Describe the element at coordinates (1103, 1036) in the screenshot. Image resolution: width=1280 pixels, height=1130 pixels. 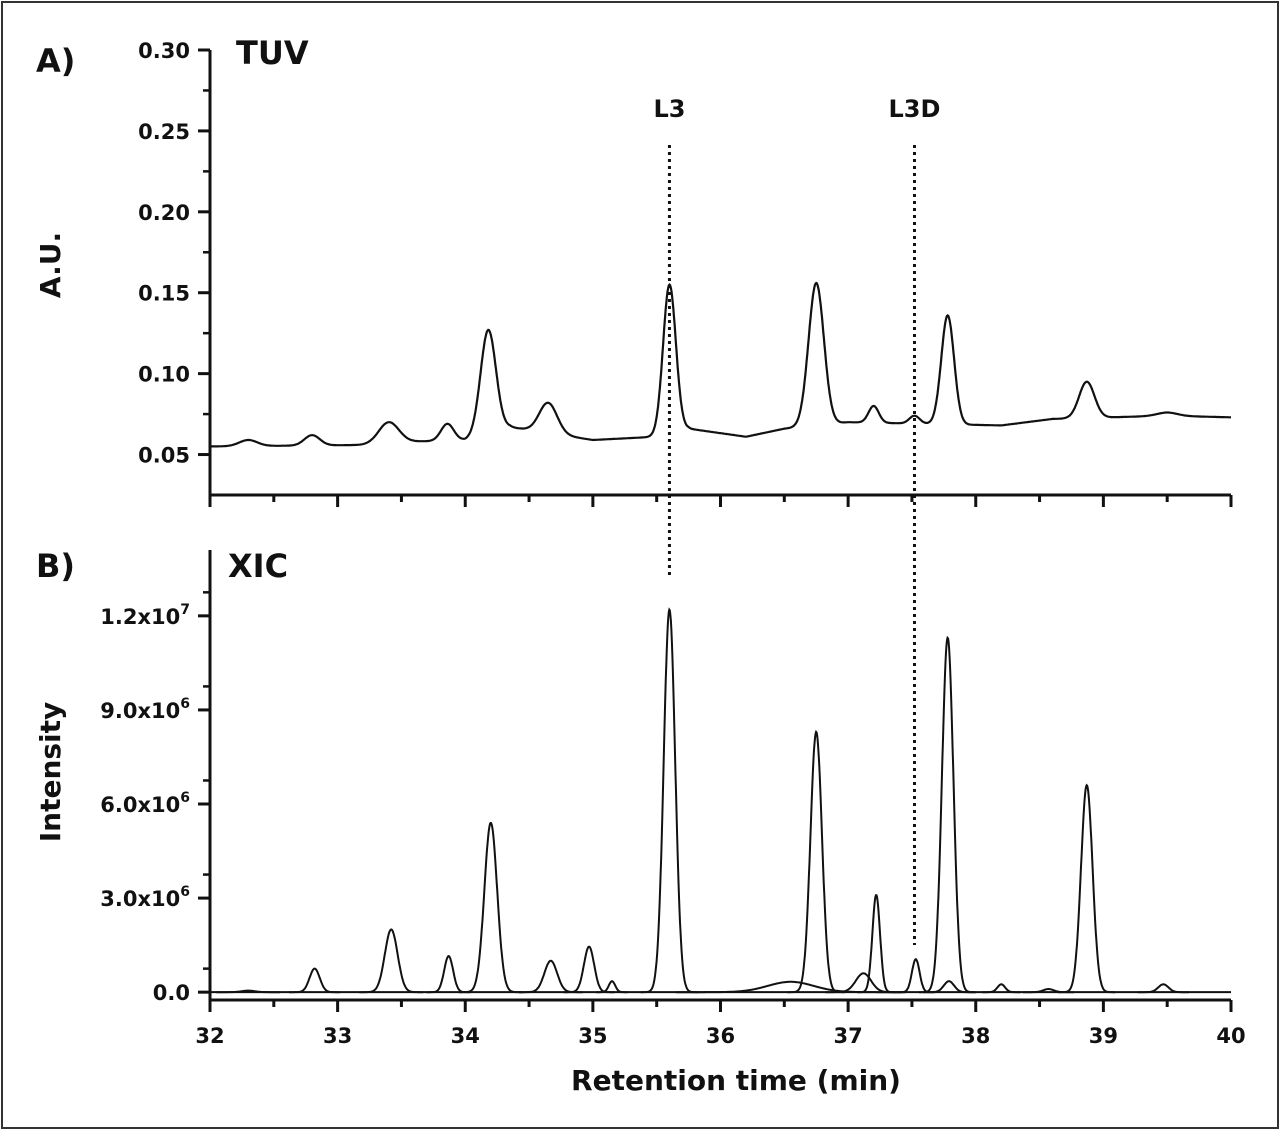
I see `x-tick-label: 39` at that location.